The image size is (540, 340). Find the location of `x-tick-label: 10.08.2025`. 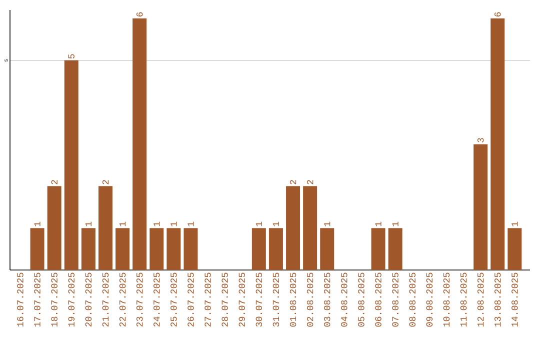

x-tick-label: 10.08.2025 is located at coordinates (446, 299).